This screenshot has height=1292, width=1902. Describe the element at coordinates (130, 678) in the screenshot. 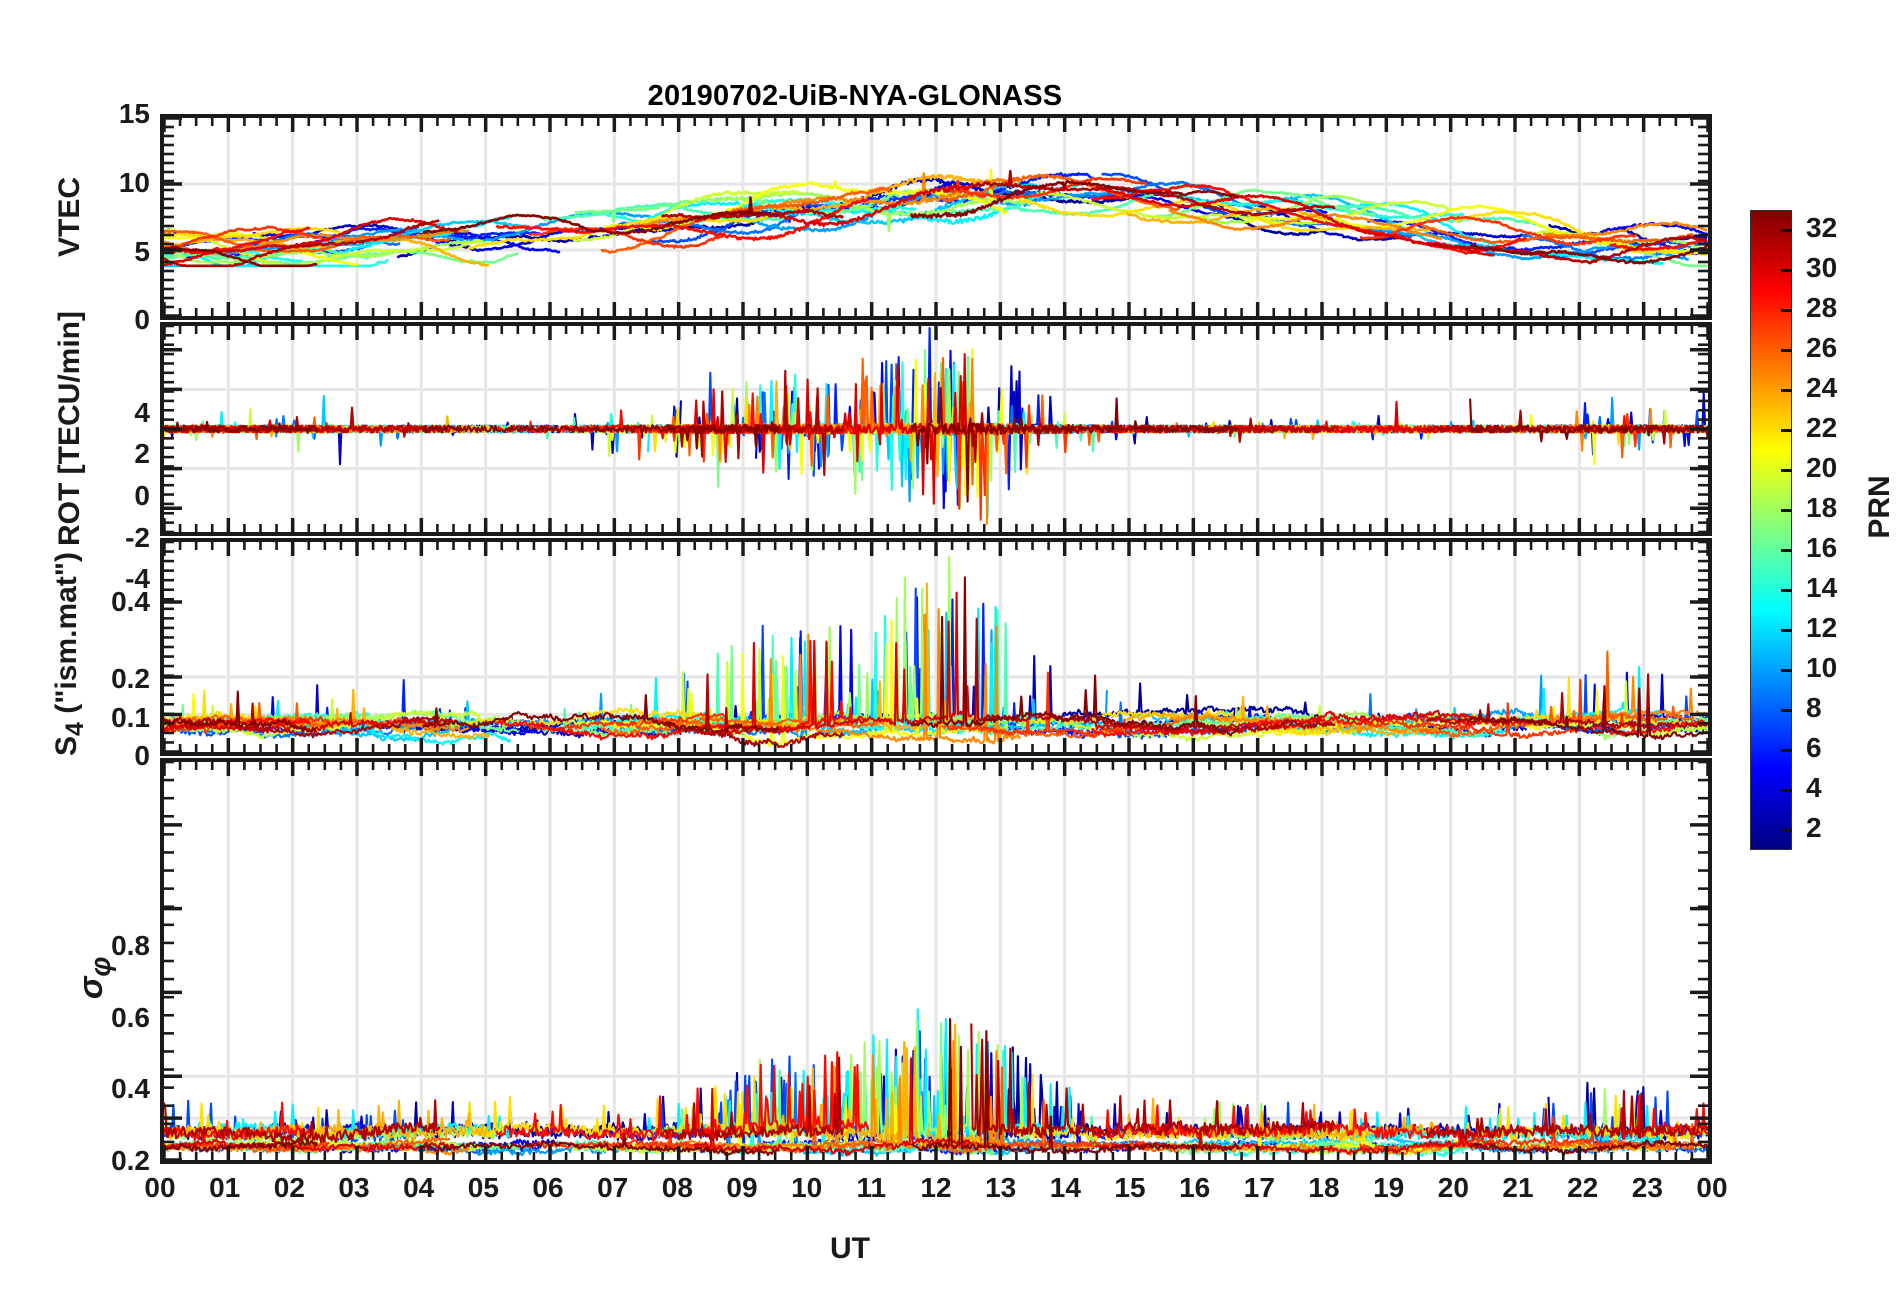

I see `ytick-s4-02: 0.2` at that location.